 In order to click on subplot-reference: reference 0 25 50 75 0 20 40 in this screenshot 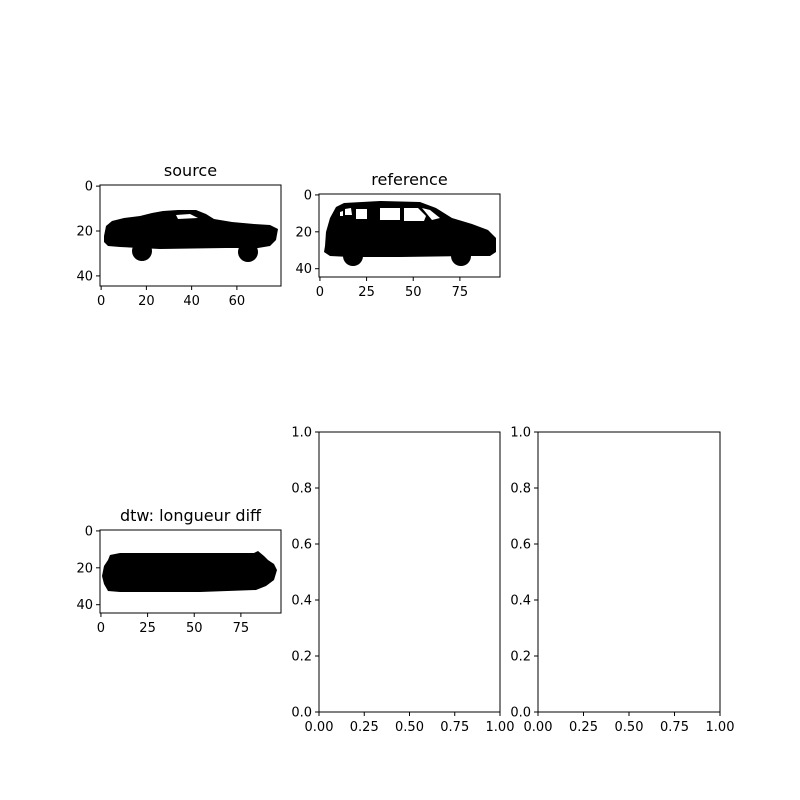, I will do `click(398, 235)`.